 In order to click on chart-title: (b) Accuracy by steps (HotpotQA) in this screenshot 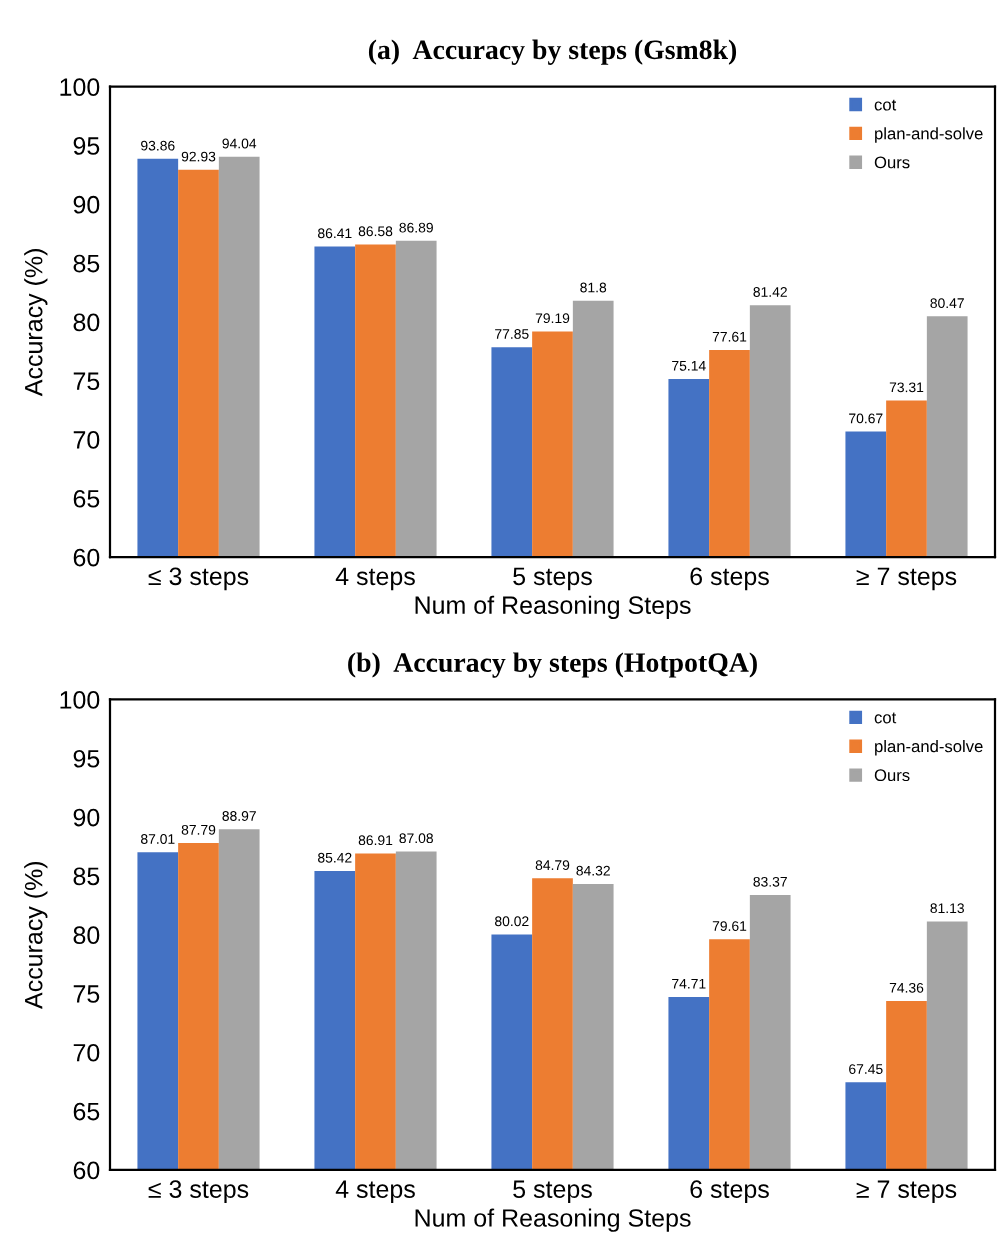, I will do `click(552, 665)`.